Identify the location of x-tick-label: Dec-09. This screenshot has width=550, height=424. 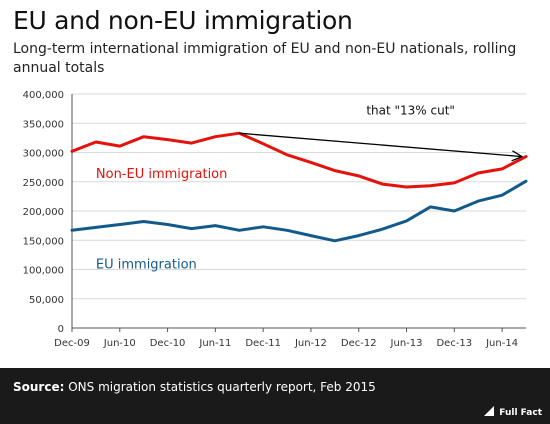
(72, 343).